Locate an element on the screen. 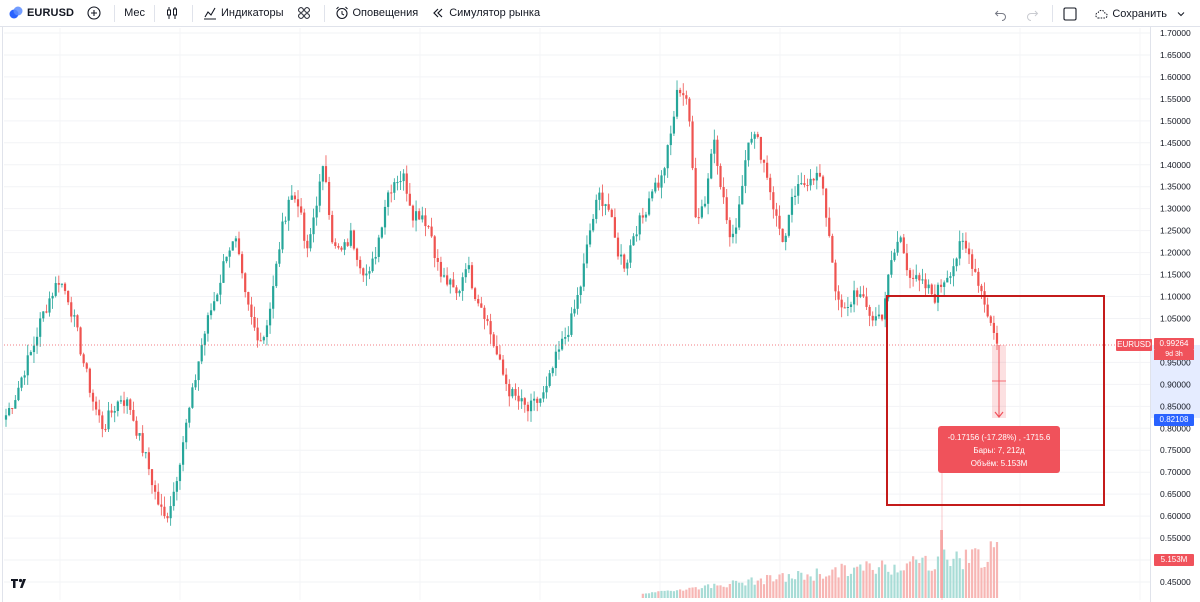 This screenshot has height=602, width=1200. measure-arrow-icon is located at coordinates (999, 414).